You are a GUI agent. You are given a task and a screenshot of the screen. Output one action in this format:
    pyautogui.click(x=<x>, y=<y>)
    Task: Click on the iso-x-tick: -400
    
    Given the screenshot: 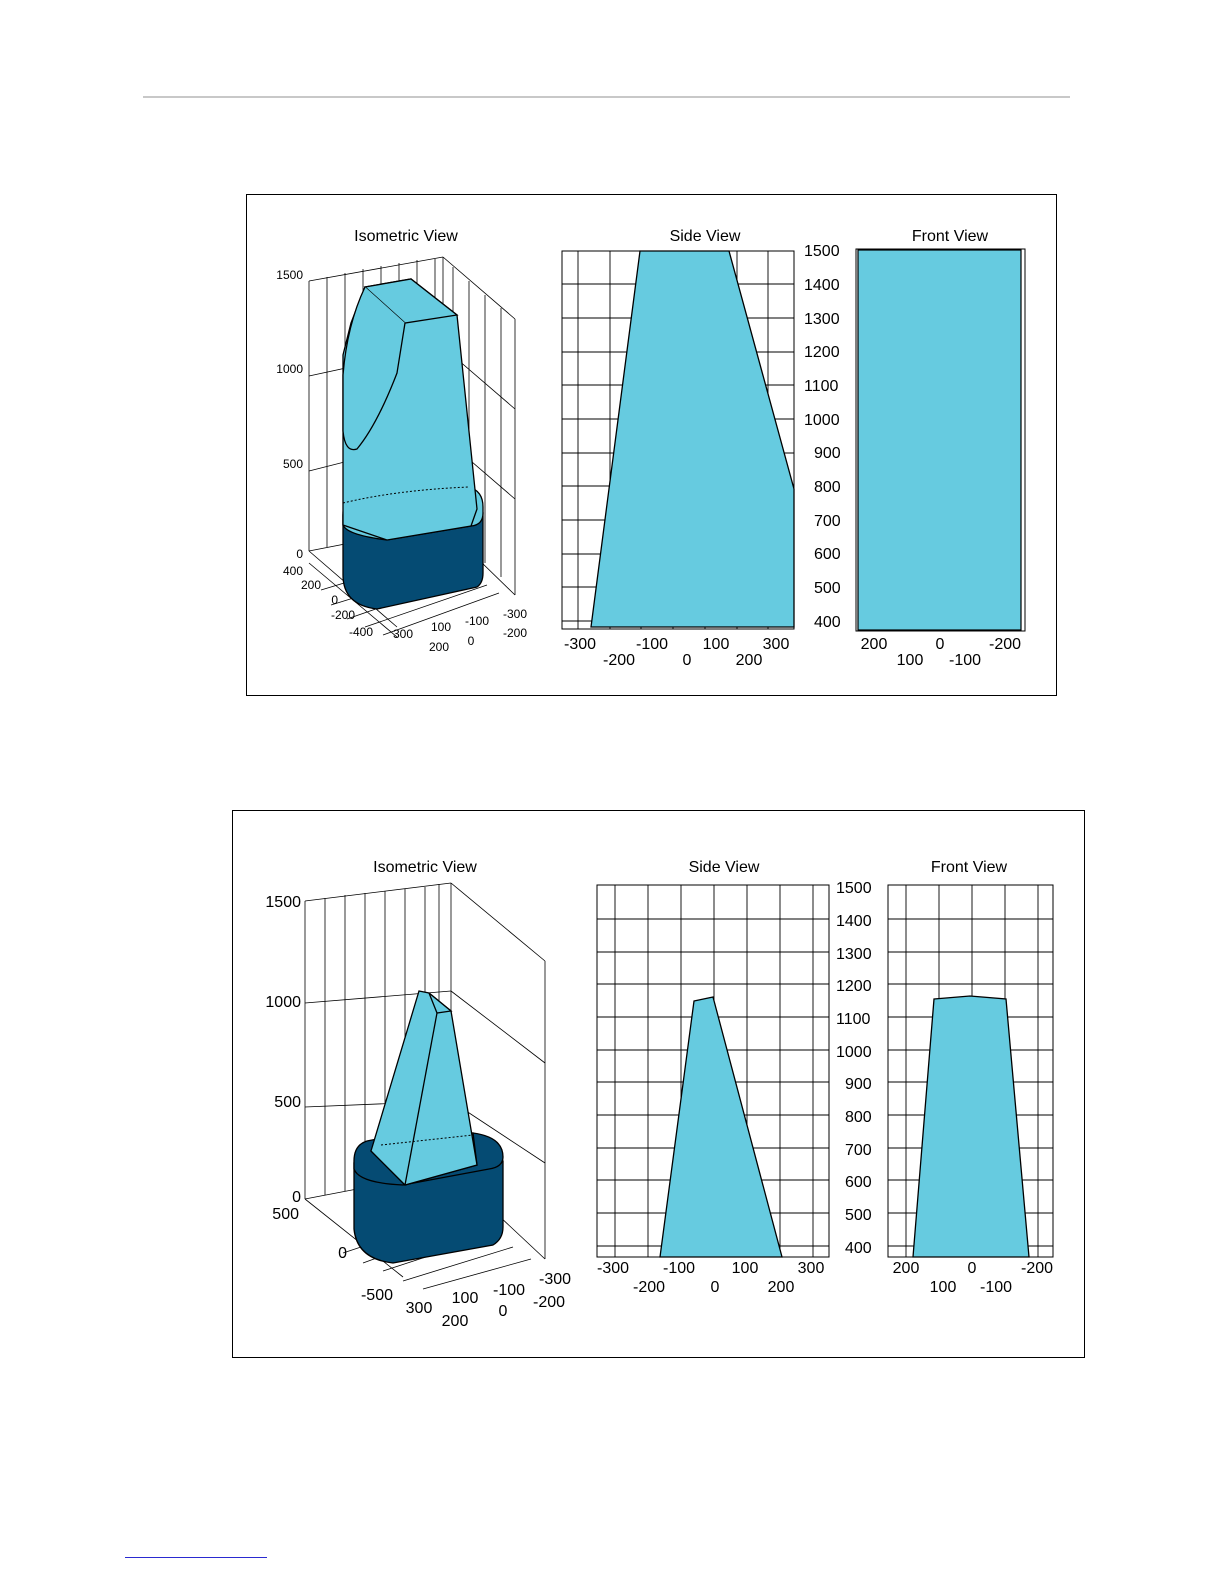 What is the action you would take?
    pyautogui.click(x=361, y=632)
    